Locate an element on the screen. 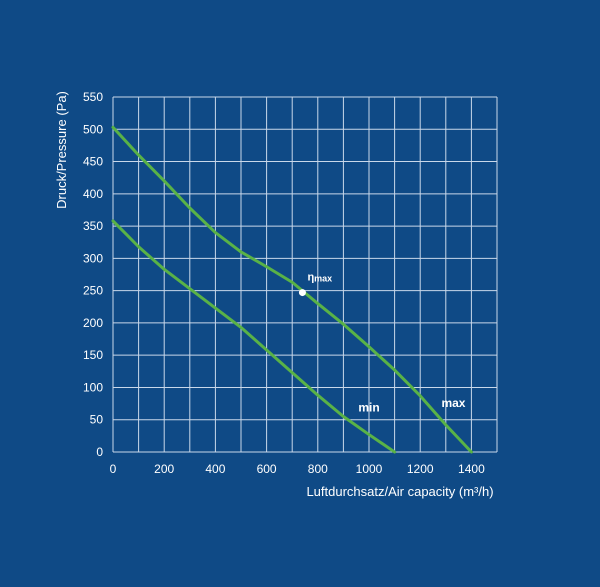 The width and height of the screenshot is (600, 587). y-tick-label: 100 is located at coordinates (93, 387).